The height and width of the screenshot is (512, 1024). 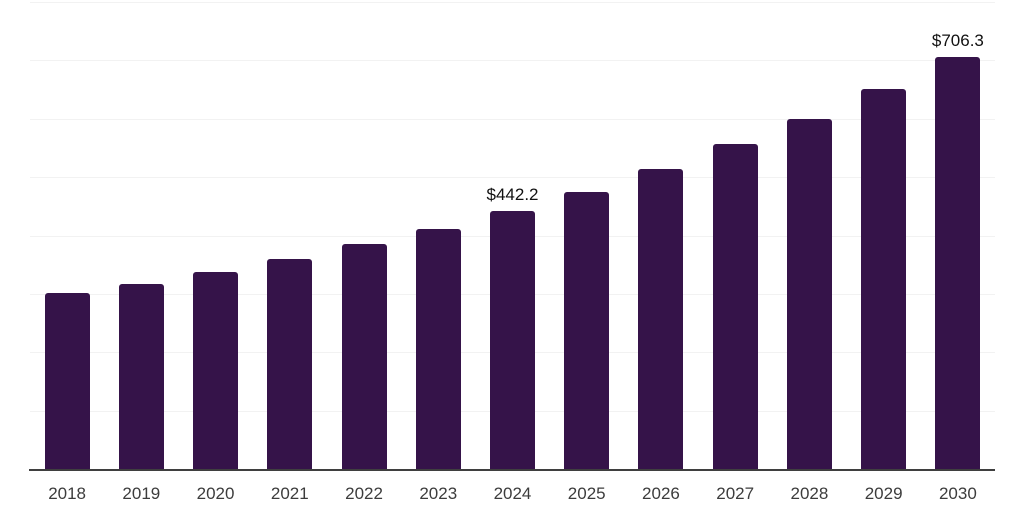 What do you see at coordinates (141, 493) in the screenshot?
I see `x-tick-label-2019: 2019` at bounding box center [141, 493].